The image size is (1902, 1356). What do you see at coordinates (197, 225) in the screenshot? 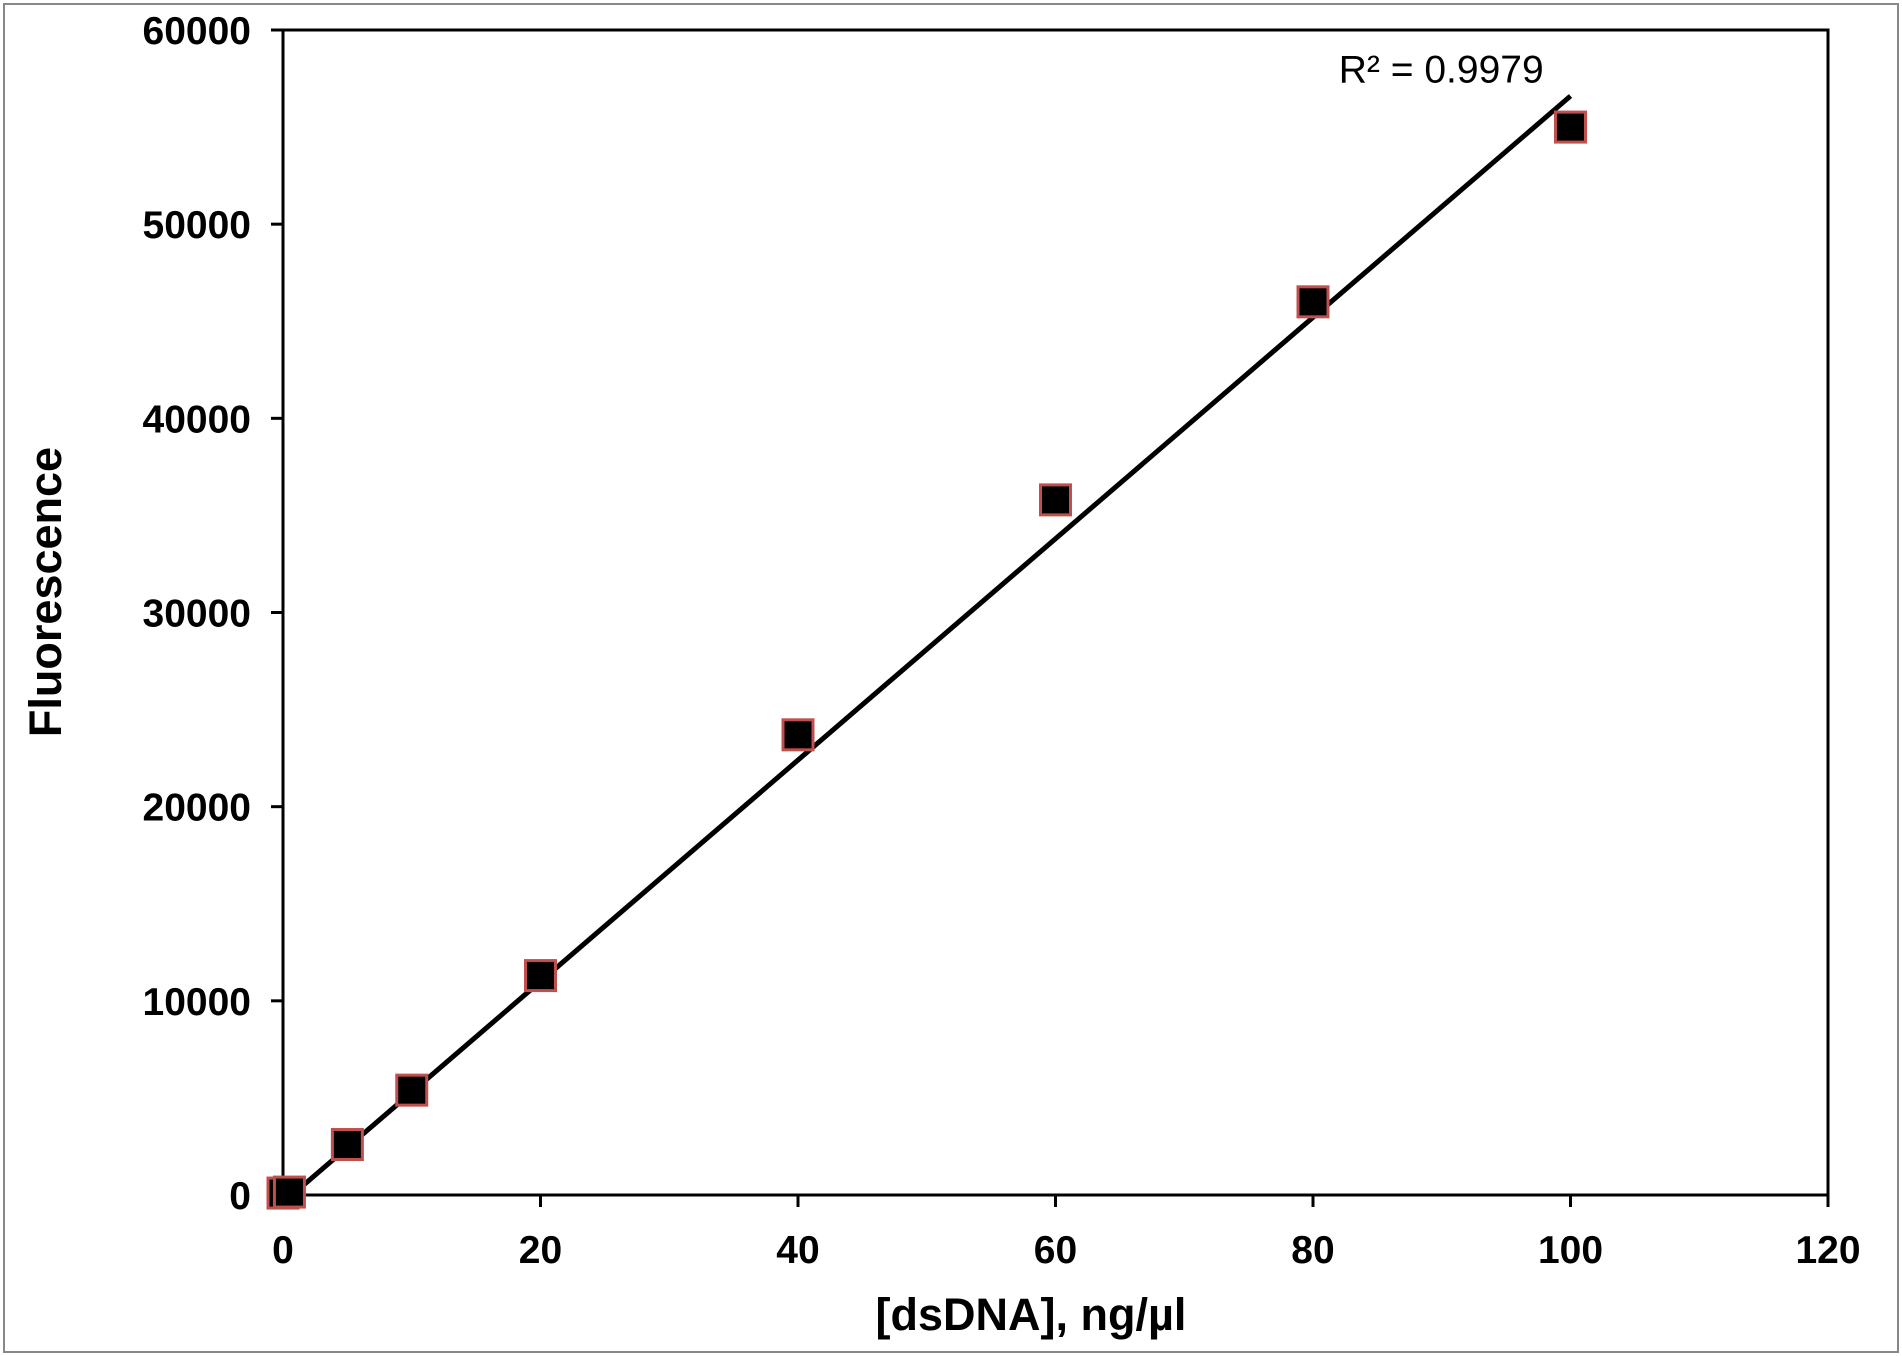
I see `y-tick-label: 50000` at bounding box center [197, 225].